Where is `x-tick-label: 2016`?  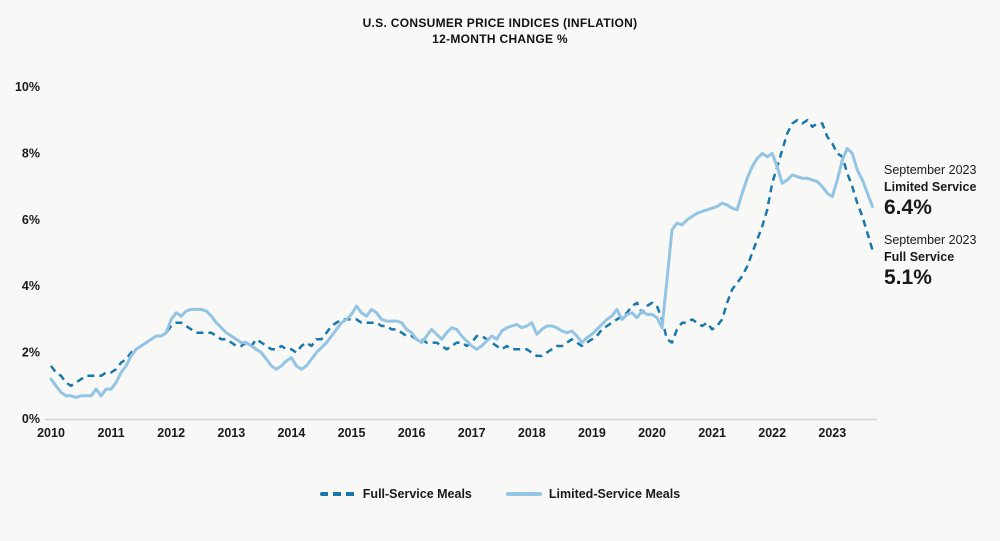 x-tick-label: 2016 is located at coordinates (412, 433).